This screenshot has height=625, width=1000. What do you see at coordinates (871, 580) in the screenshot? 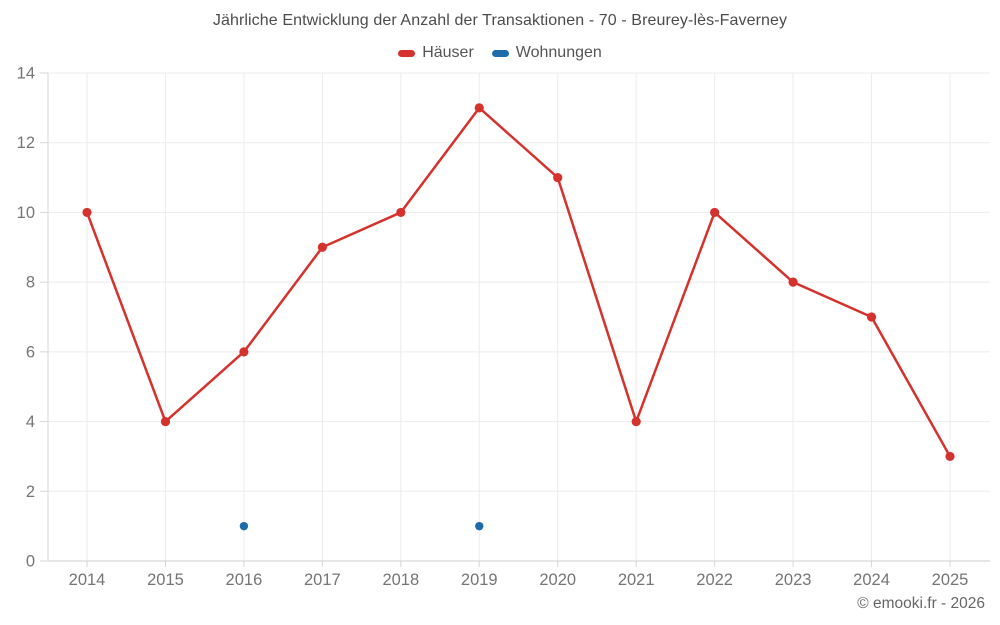
I see `x-axis-tick-label: 2024` at bounding box center [871, 580].